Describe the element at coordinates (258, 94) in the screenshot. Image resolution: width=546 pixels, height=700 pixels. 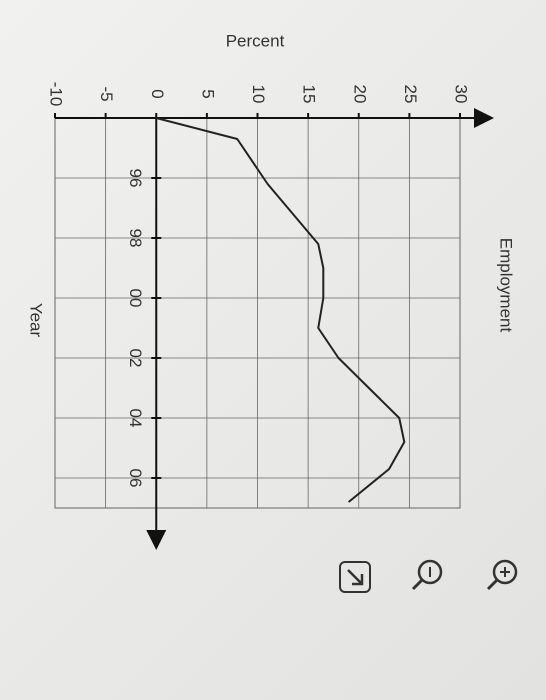
I see `y-tick-label: 10` at that location.